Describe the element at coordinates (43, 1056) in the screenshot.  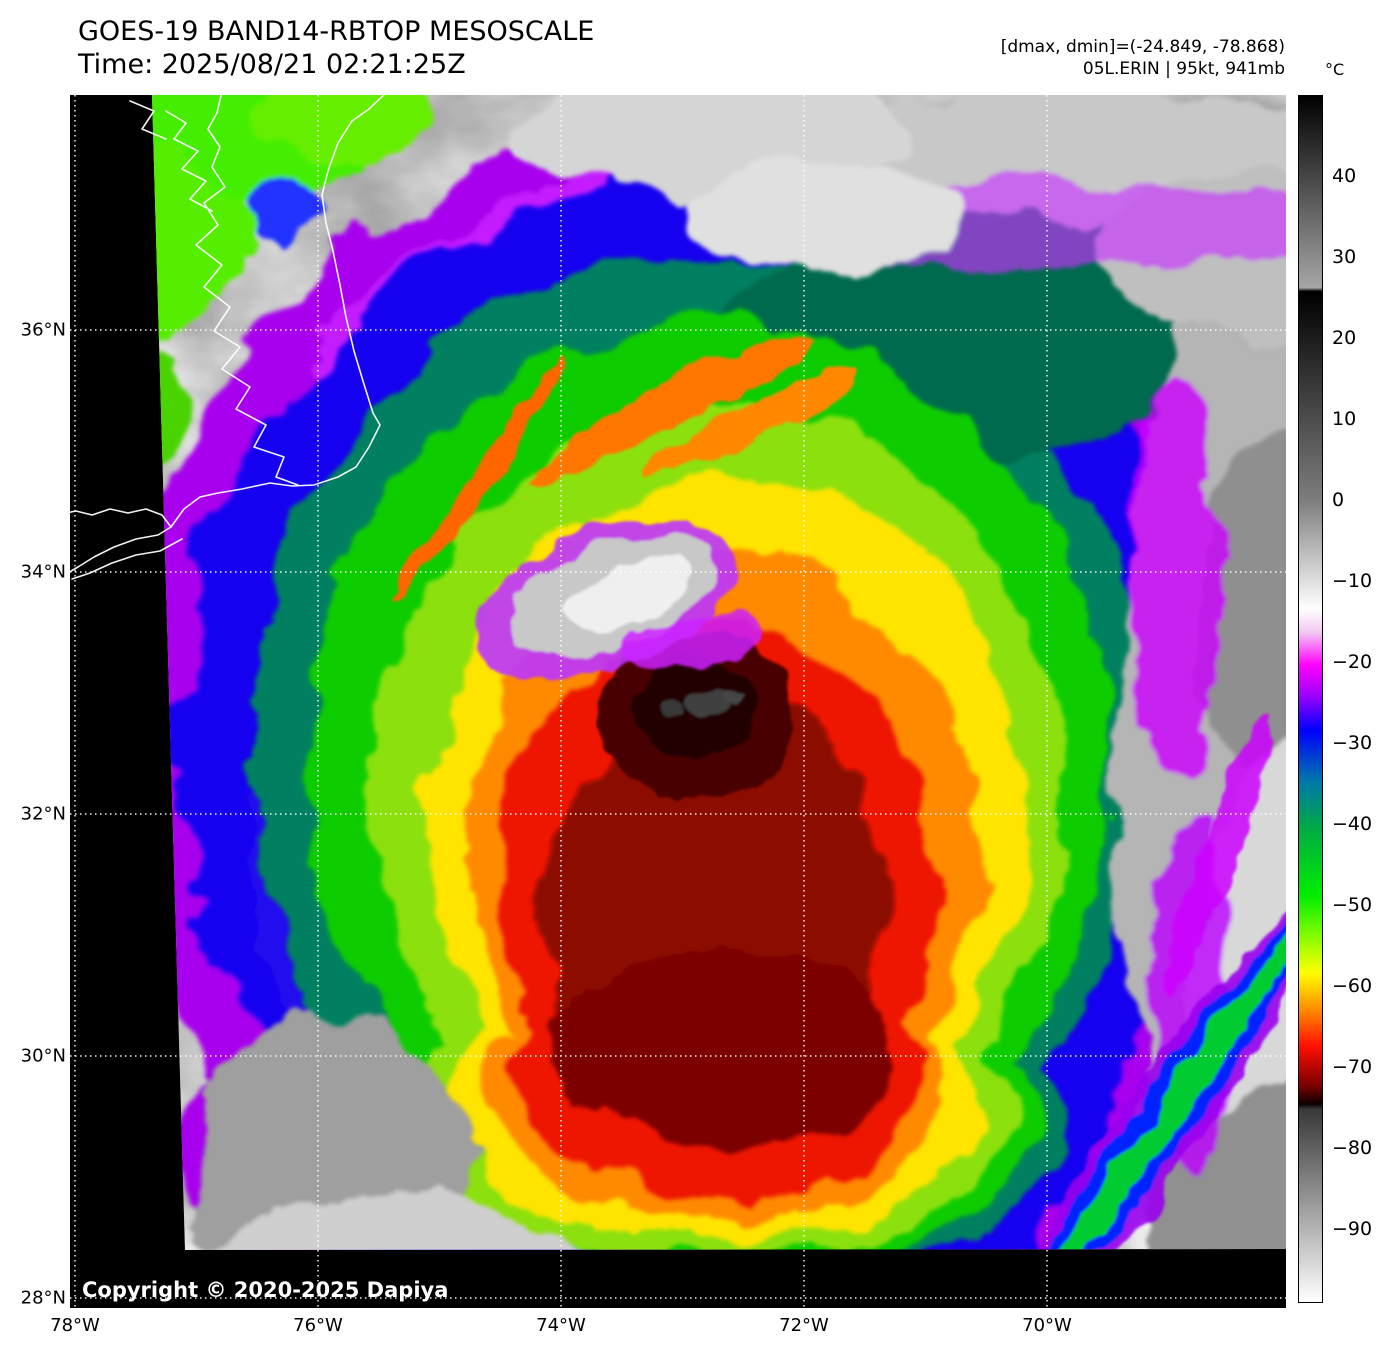
I see `lat-label: 30°N` at that location.